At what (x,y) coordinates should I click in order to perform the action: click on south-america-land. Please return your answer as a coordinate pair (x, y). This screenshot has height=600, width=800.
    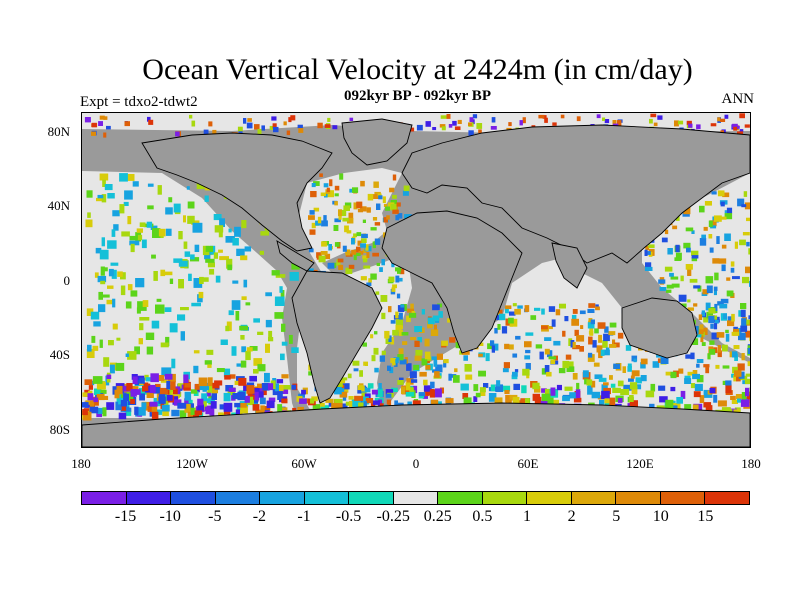
    Looking at the image, I should click on (337, 337).